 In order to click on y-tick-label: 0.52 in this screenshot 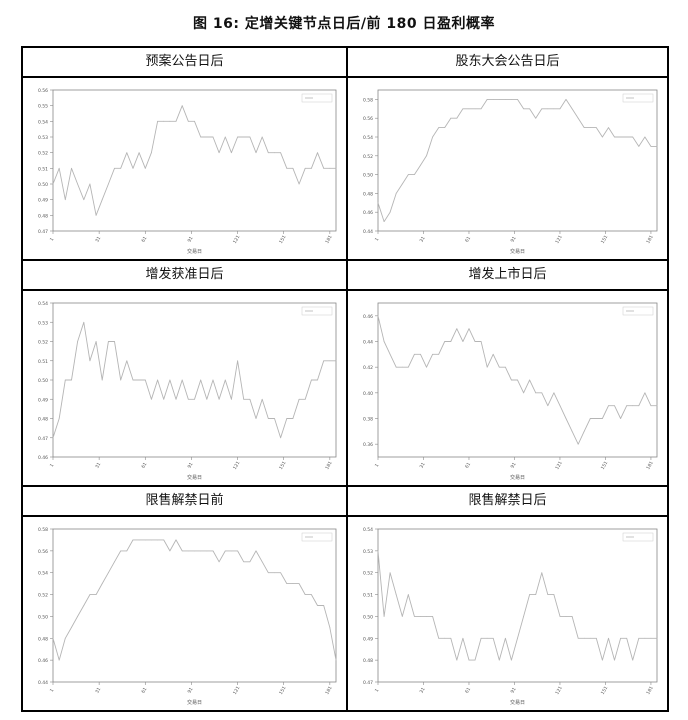, I will do `click(43, 596)`.